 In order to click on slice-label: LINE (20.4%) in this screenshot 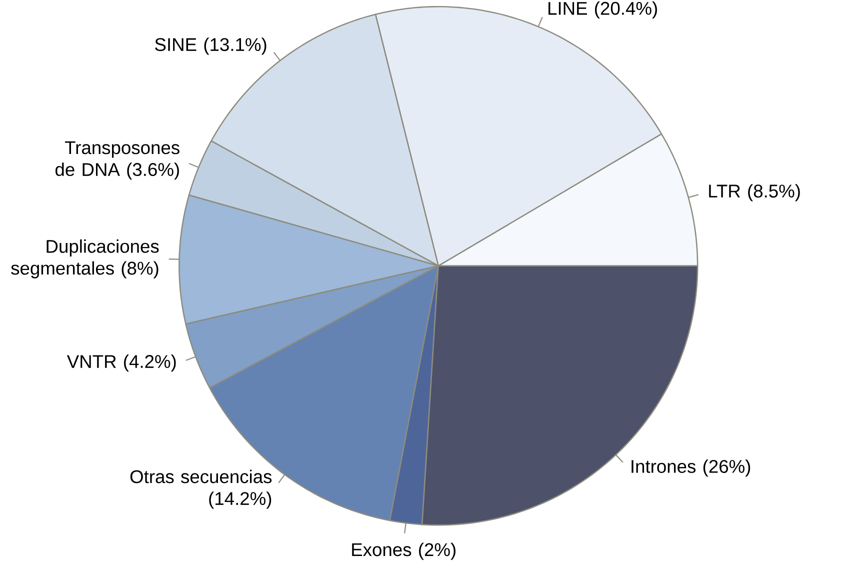, I will do `click(602, 9)`.